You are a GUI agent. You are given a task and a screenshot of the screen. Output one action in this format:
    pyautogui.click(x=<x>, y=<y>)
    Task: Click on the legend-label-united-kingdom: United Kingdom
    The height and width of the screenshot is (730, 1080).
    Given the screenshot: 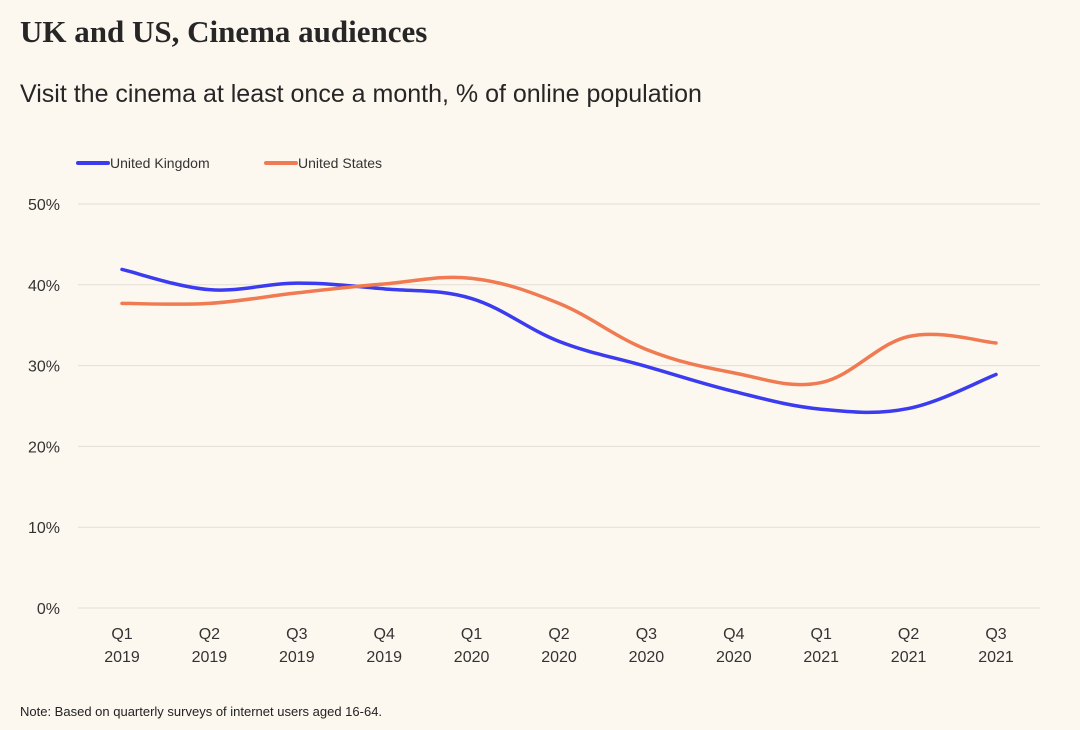 What is the action you would take?
    pyautogui.click(x=160, y=163)
    